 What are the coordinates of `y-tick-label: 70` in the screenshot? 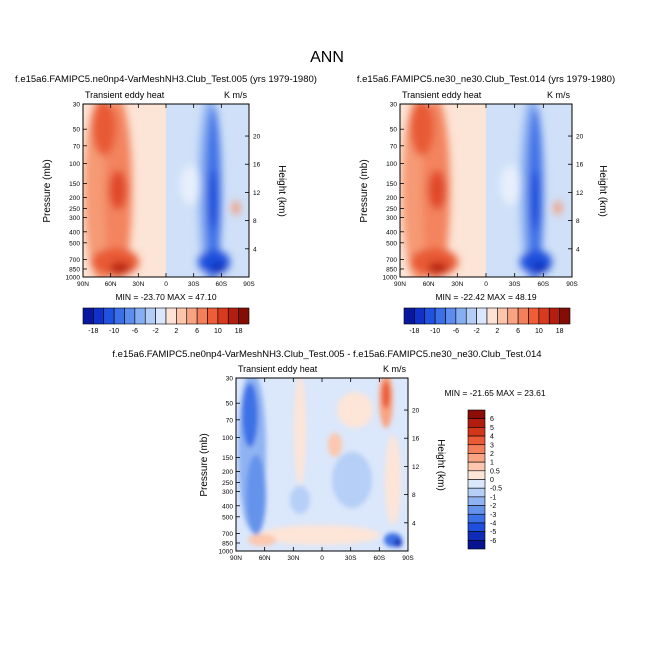 It's located at (77, 146).